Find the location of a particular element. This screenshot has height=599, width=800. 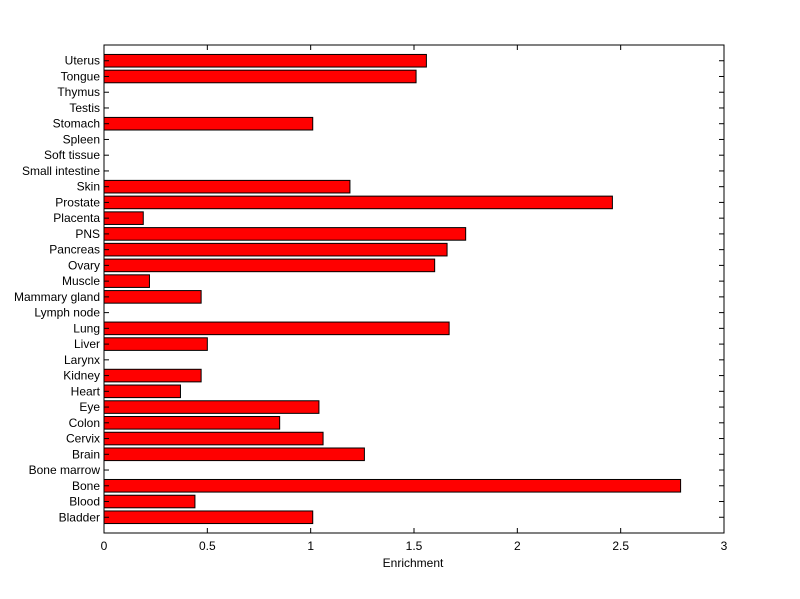

y-tick-label: Liver is located at coordinates (87, 344).